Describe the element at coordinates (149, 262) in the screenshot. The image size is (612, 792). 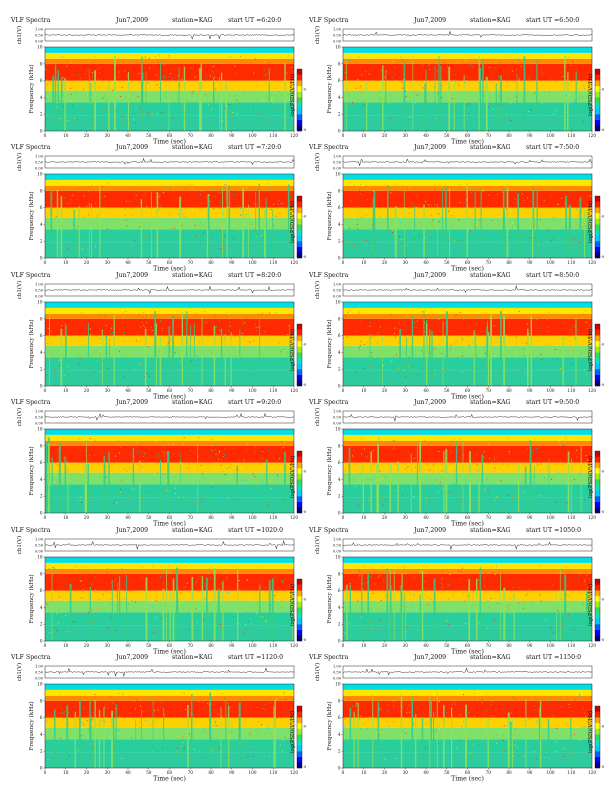
I see `x-tick-label: 50` at that location.